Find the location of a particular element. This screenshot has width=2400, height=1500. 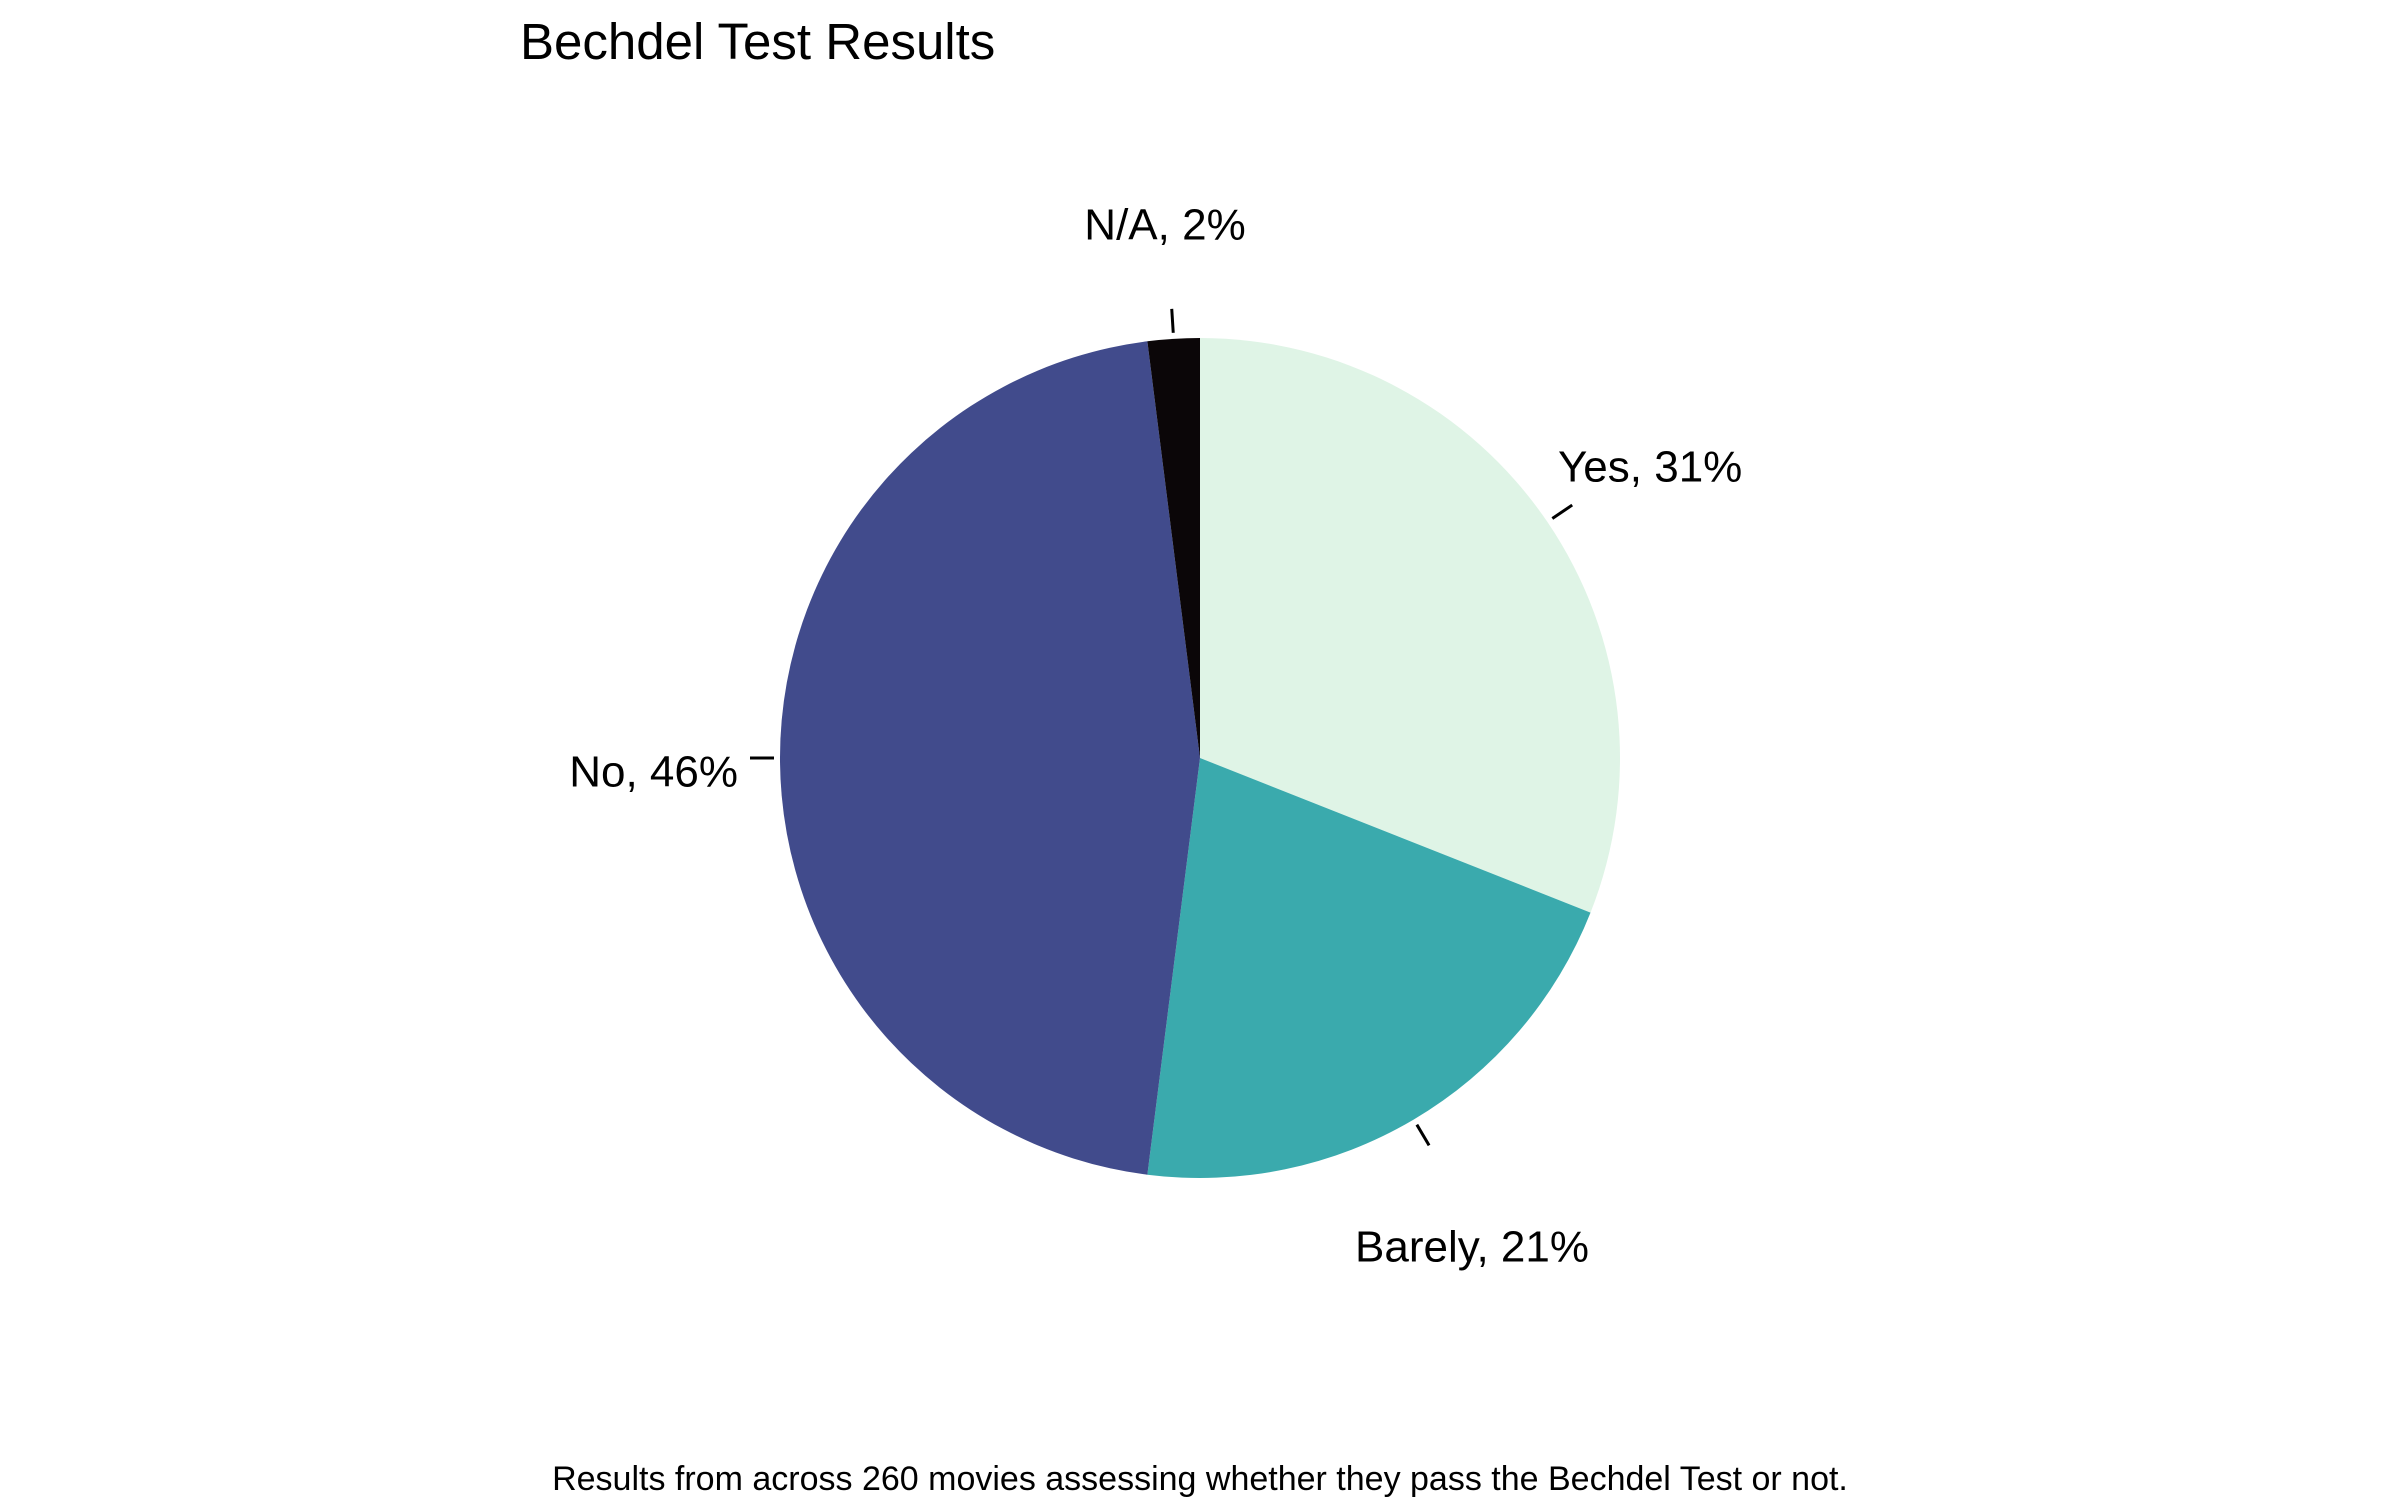

slice-label-yes: Yes, 31% is located at coordinates (1650, 467).